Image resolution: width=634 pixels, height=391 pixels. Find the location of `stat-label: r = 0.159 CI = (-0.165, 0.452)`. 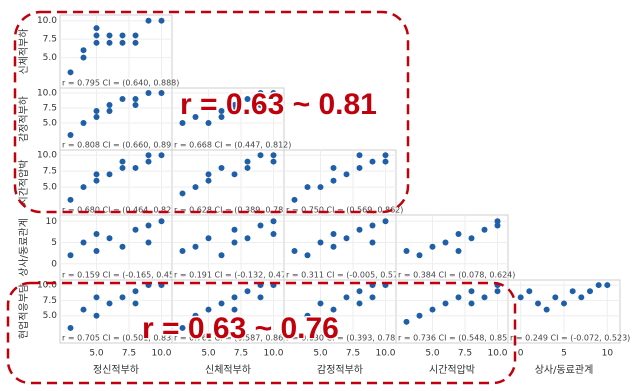

stat-label: r = 0.159 CI = (-0.165, 0.452) is located at coordinates (122, 275).